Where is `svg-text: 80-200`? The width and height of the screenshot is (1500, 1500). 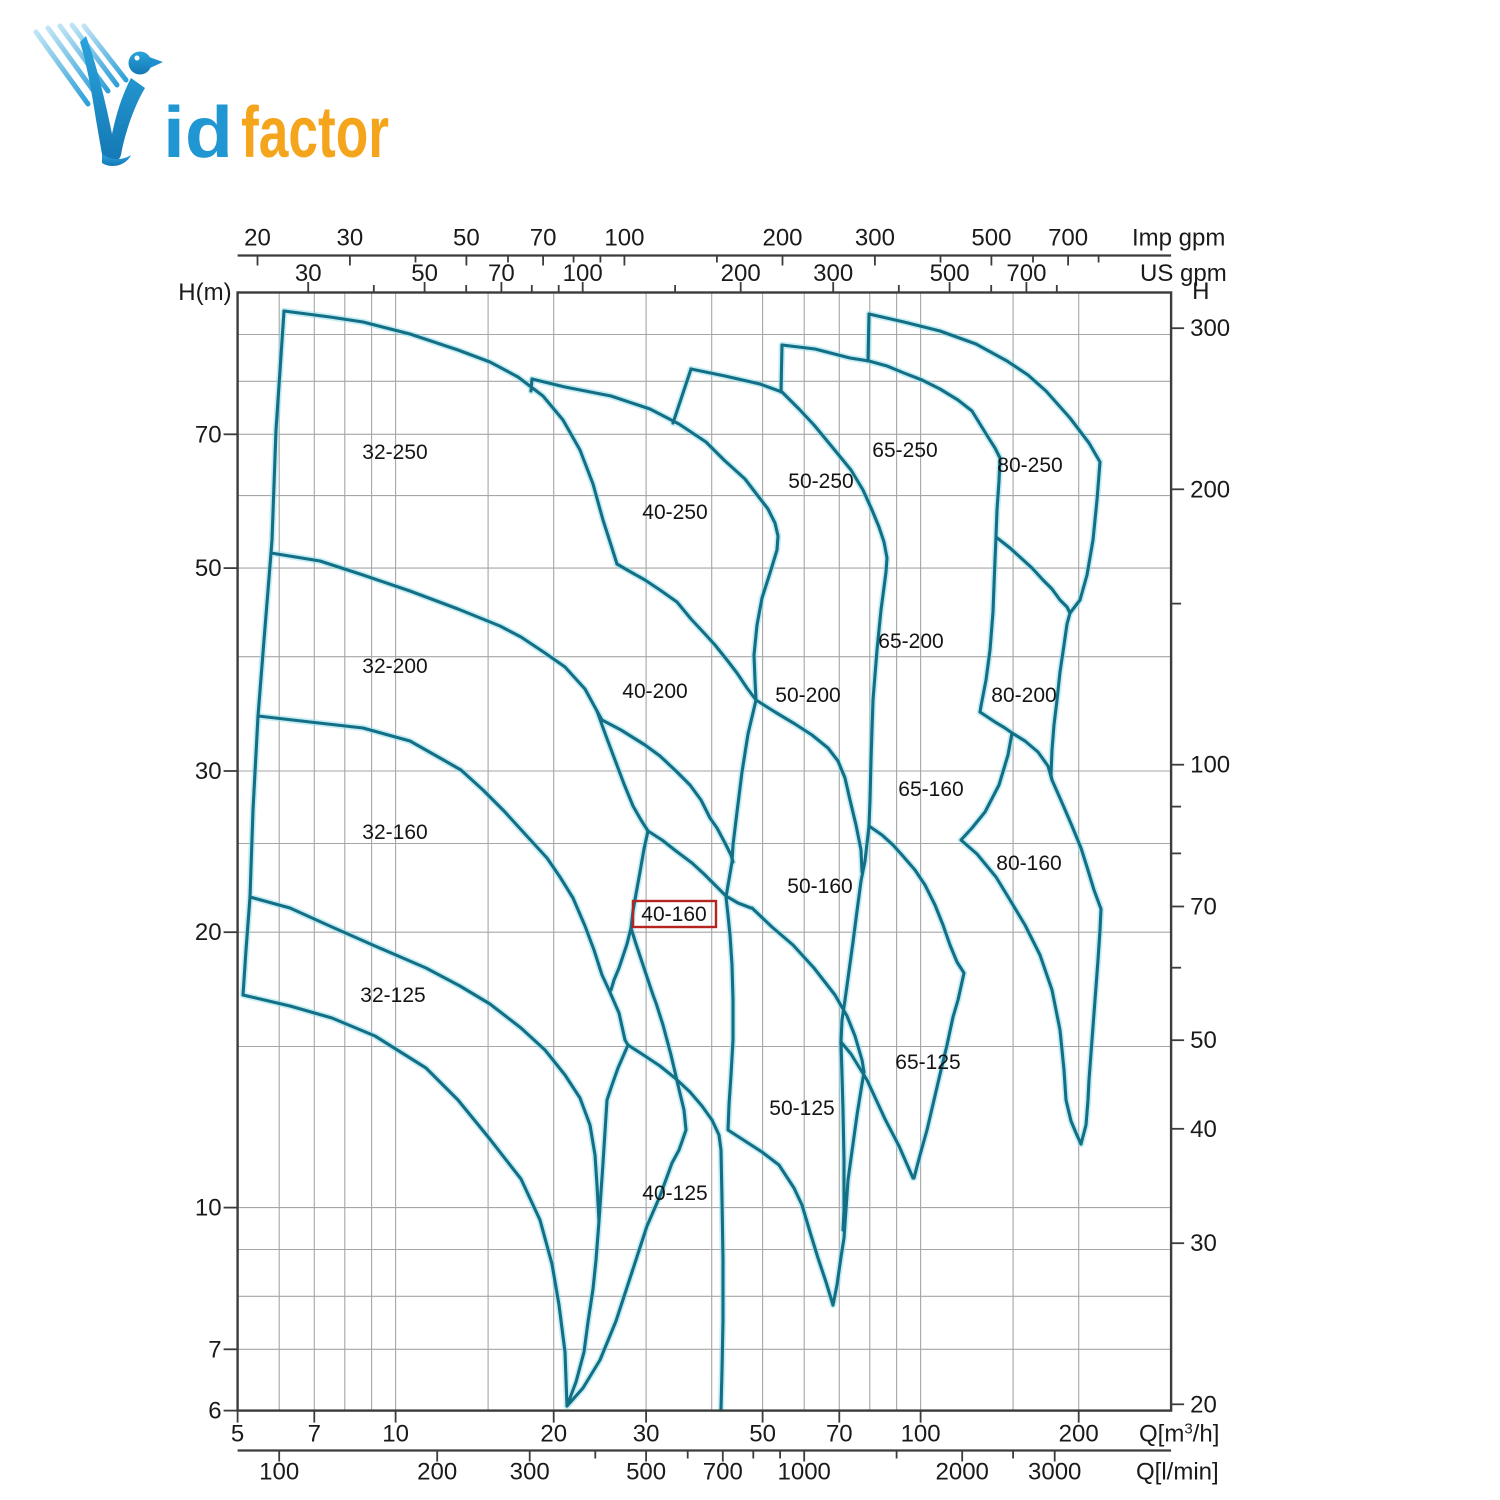
svg-text: 80-200 is located at coordinates (1023, 695).